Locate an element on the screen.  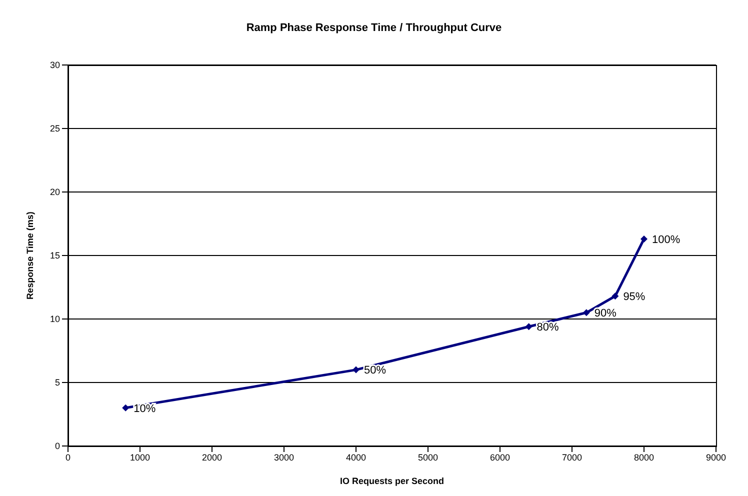
x-tick-label: 7000 is located at coordinates (572, 457).